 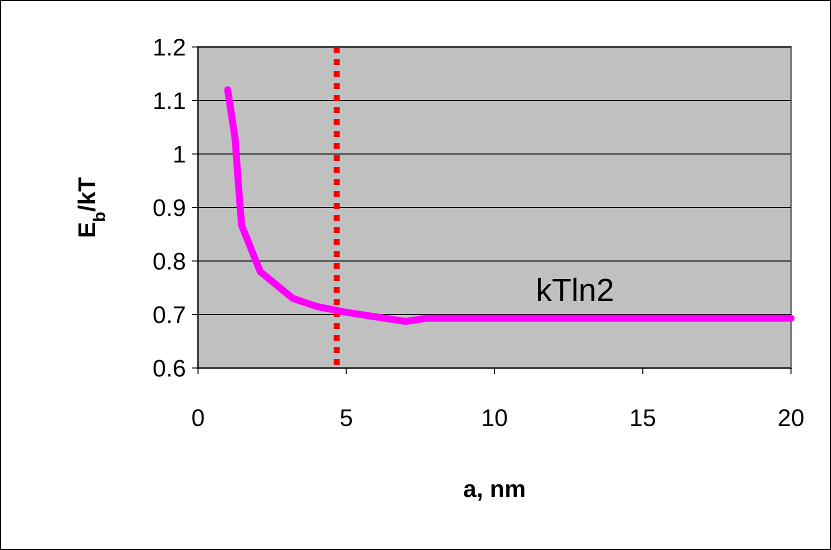 I want to click on x-tick-label: 0, so click(x=198, y=418).